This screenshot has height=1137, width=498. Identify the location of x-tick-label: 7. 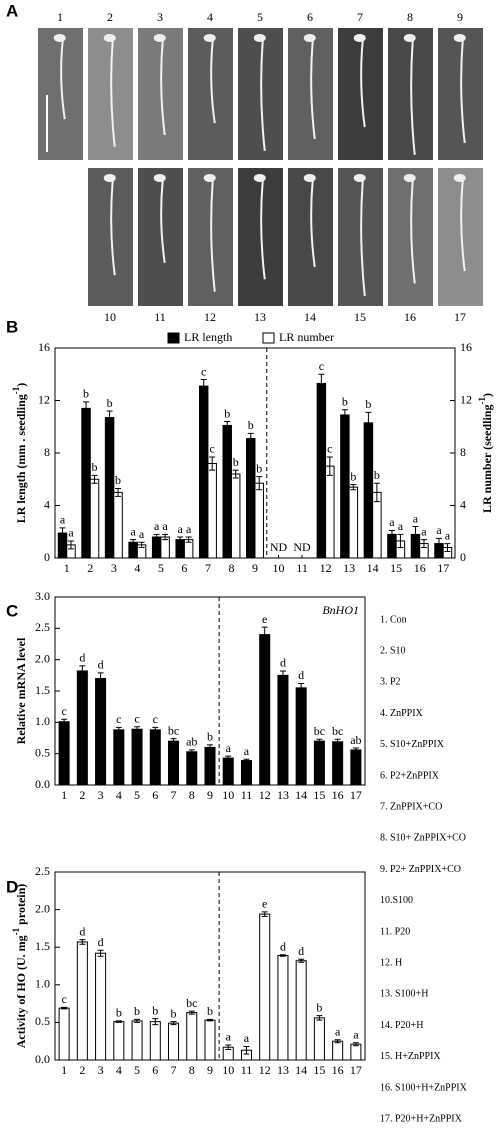
(208, 568).